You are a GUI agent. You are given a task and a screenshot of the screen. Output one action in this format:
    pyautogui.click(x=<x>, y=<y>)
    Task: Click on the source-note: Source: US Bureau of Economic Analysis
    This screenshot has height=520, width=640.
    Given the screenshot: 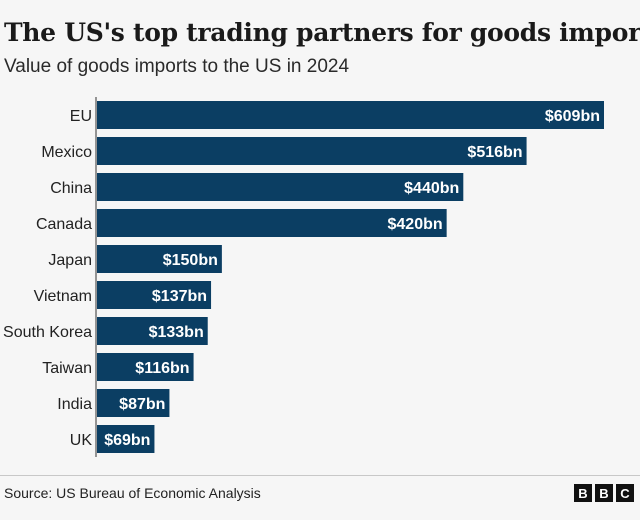 What is the action you would take?
    pyautogui.click(x=132, y=493)
    